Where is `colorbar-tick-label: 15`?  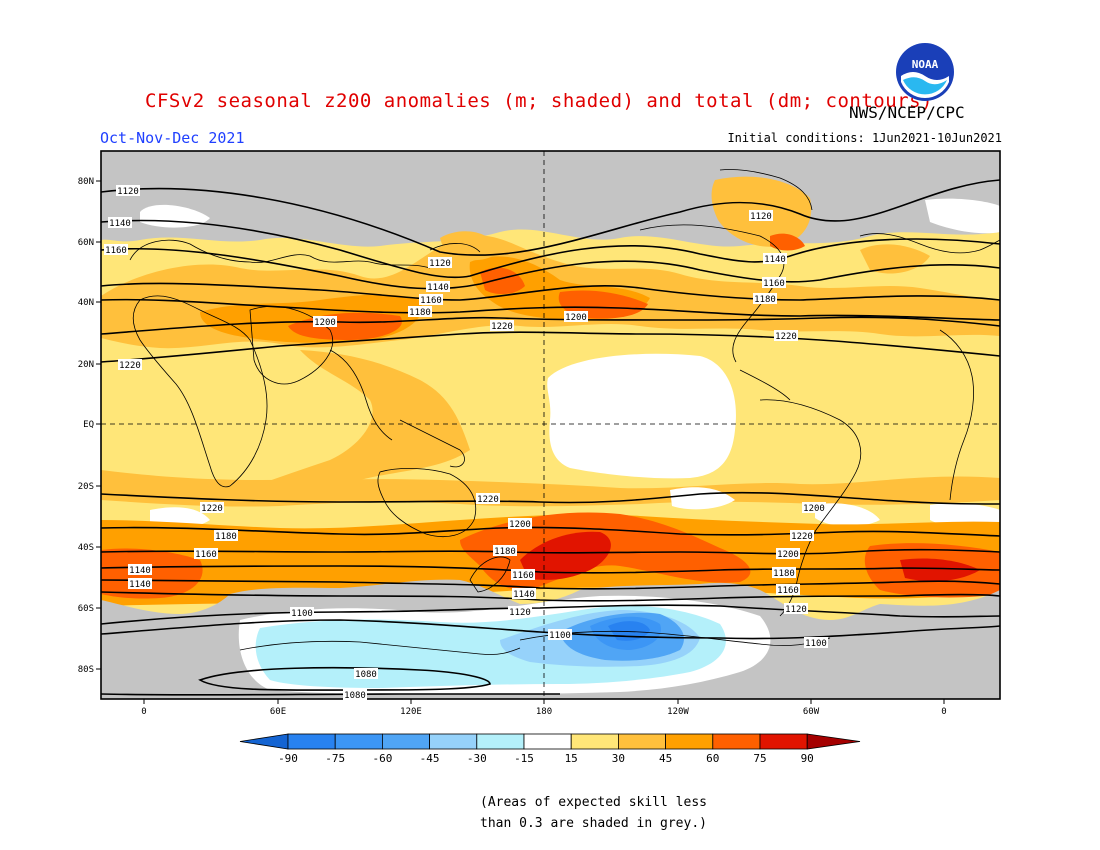
colorbar-tick-label: 15 is located at coordinates (571, 758).